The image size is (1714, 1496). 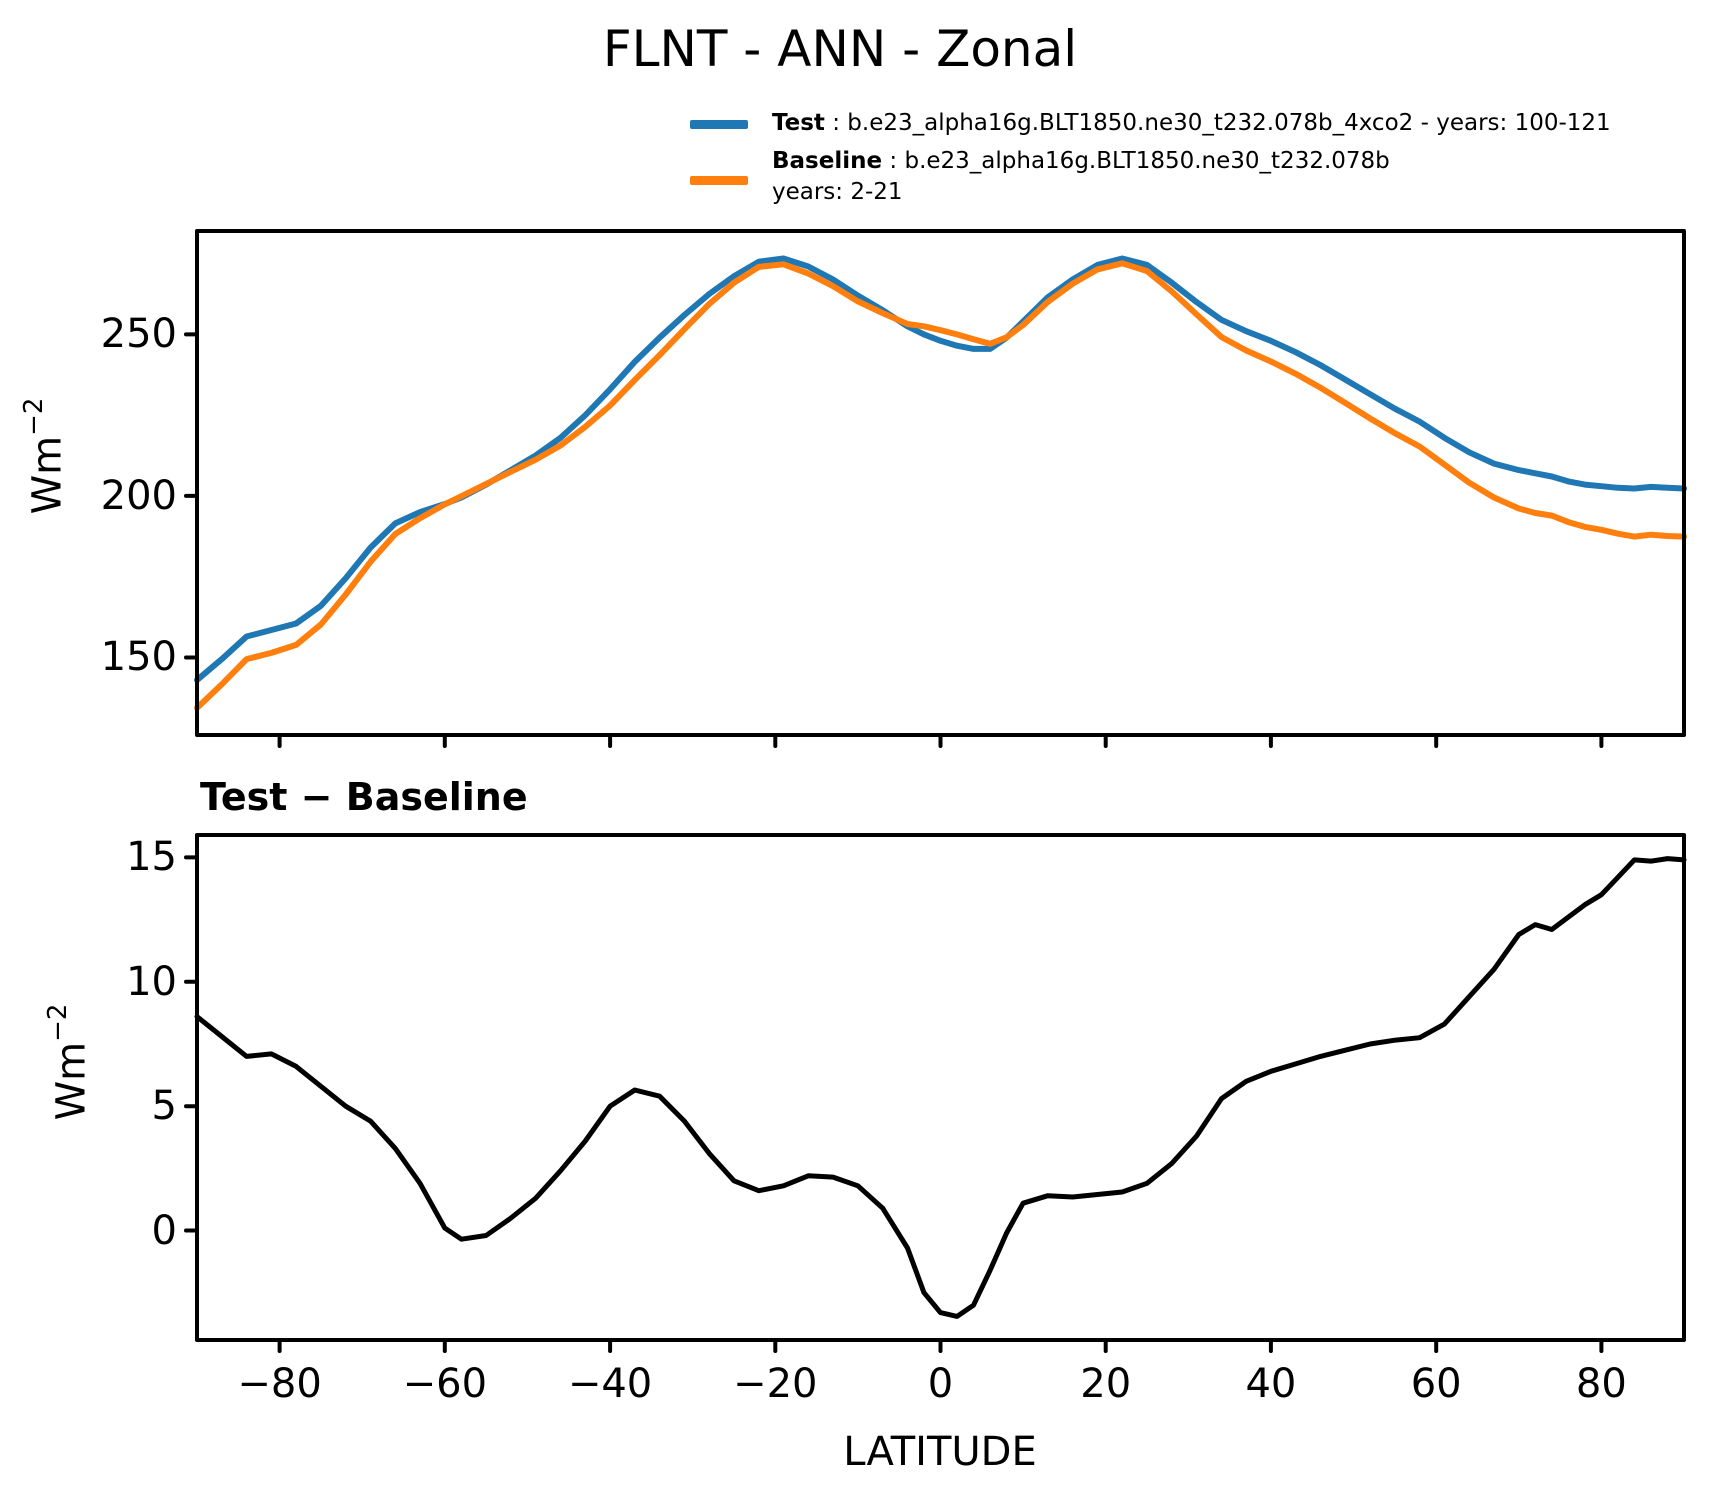 I want to click on diff-panel-title: Test − Baseline, so click(x=364, y=797).